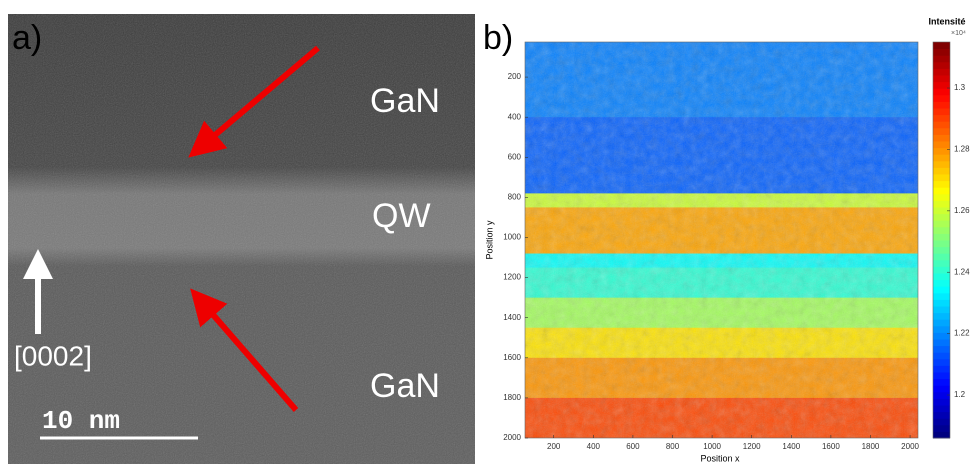  Describe the element at coordinates (960, 394) in the screenshot. I see `colorbar-tick-label: 1.2` at that location.